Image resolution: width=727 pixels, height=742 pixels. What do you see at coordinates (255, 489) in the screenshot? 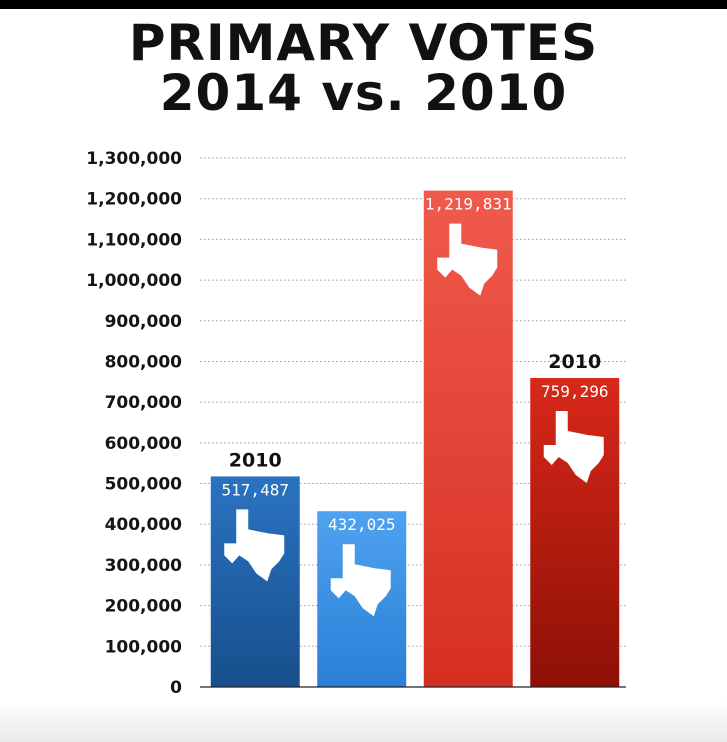
I see `value-label-white: 517,487` at bounding box center [255, 489].